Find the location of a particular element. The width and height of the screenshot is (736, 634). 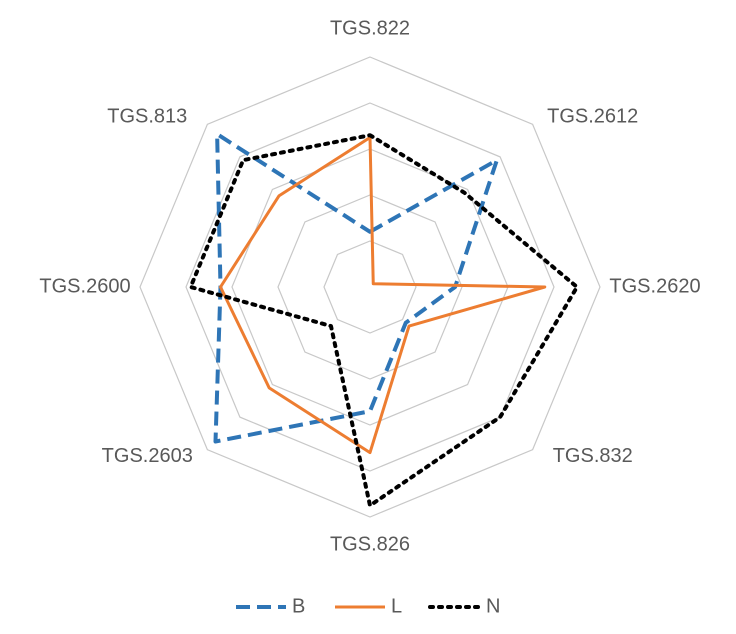

axis-label: TGS.822 is located at coordinates (370, 28).